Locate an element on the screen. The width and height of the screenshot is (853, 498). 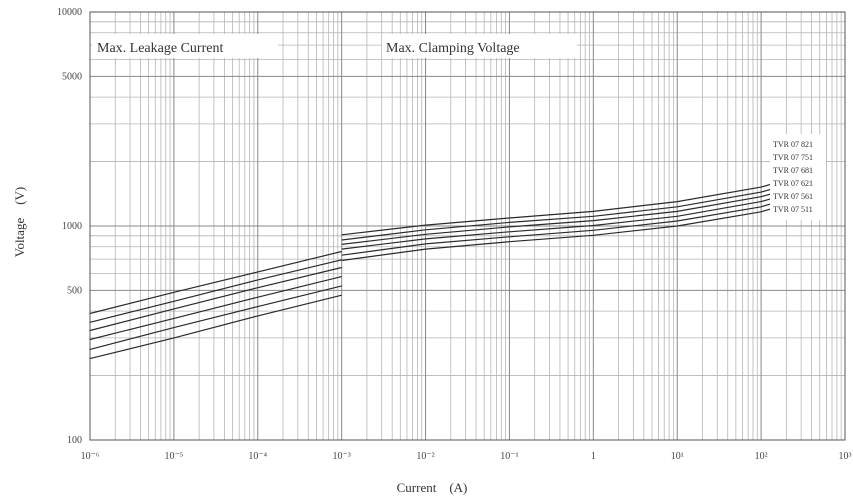
legend-entry-3: TVR 07 621 is located at coordinates (793, 183).